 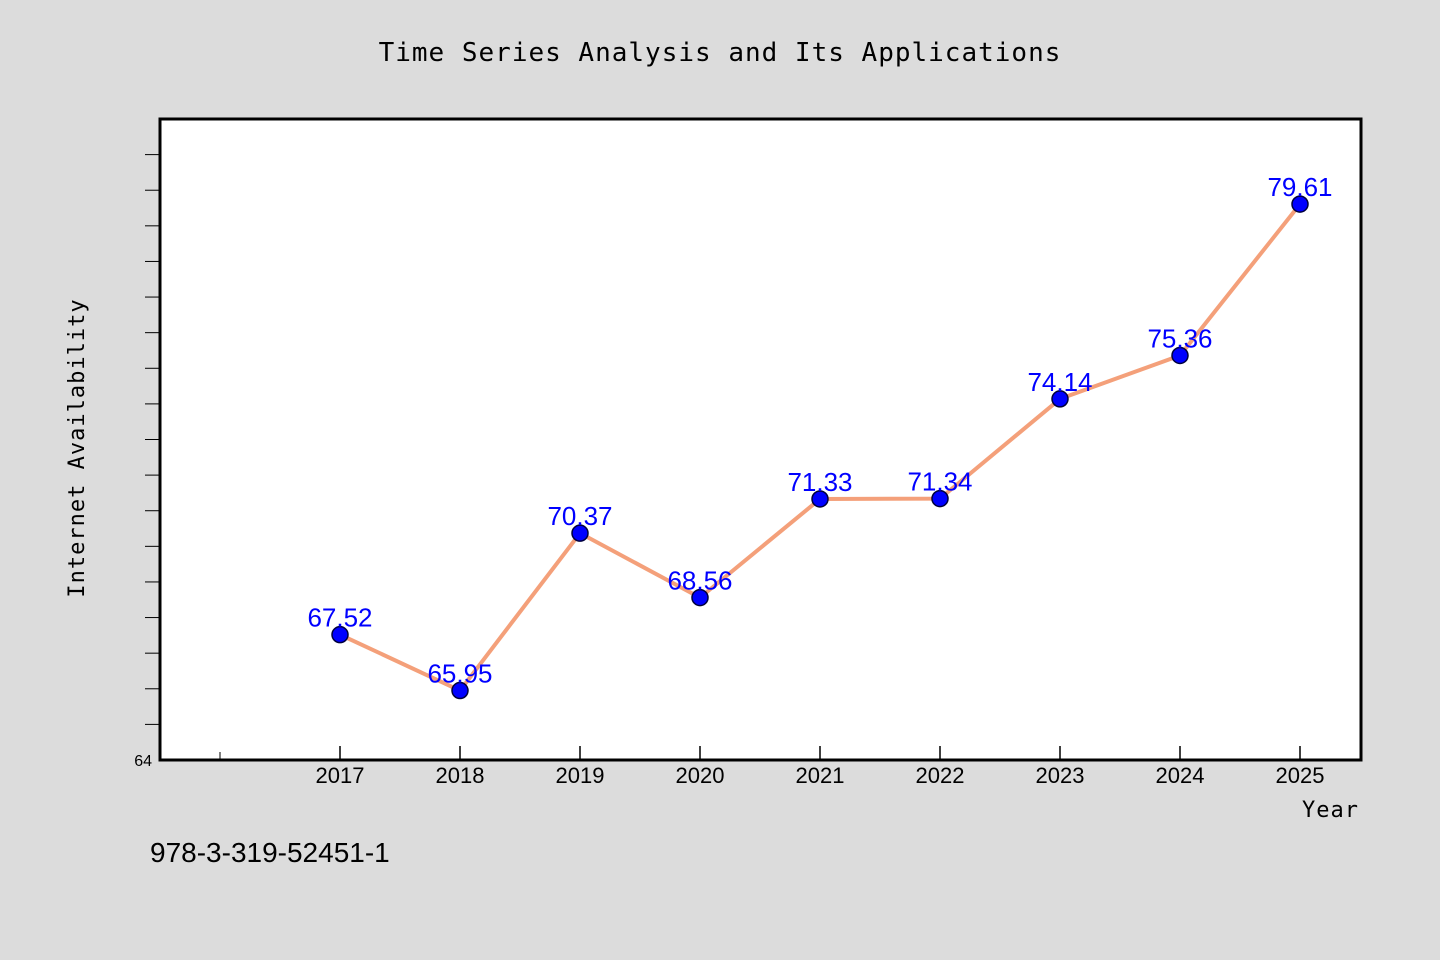 I want to click on x-axis-label: Year, so click(x=1330, y=810).